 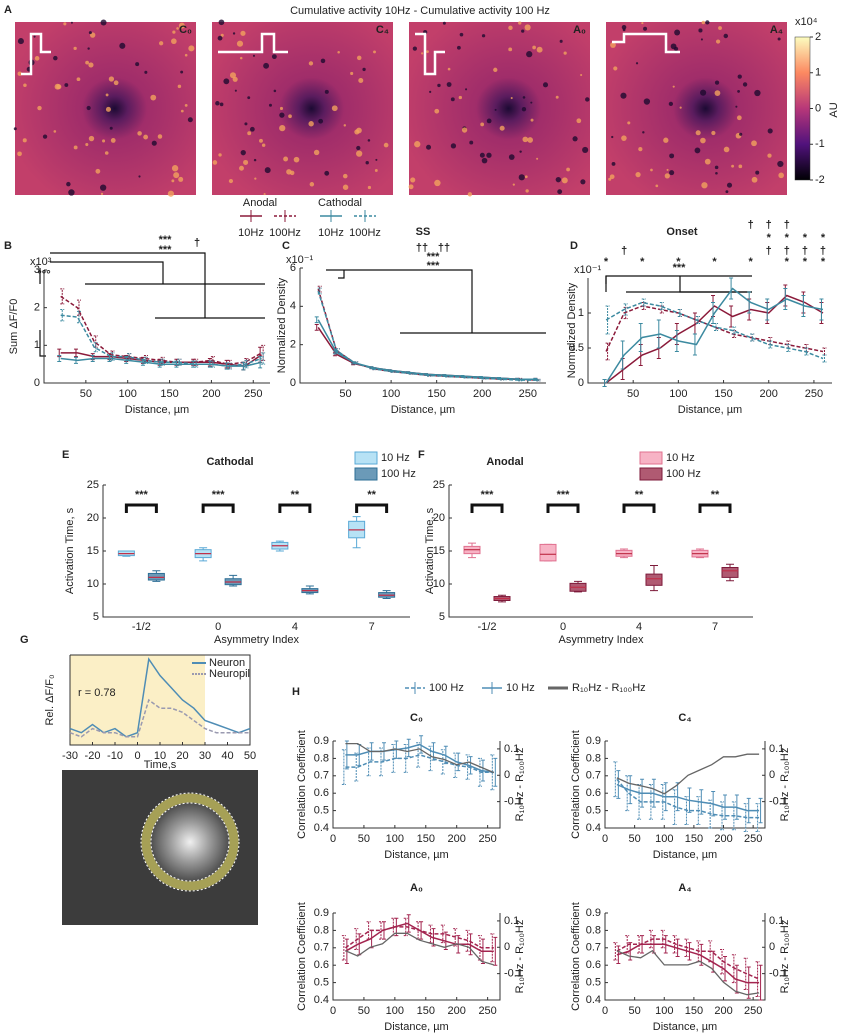 What do you see at coordinates (321, 828) in the screenshot?
I see `y-tick-label: 0.4` at bounding box center [321, 828].